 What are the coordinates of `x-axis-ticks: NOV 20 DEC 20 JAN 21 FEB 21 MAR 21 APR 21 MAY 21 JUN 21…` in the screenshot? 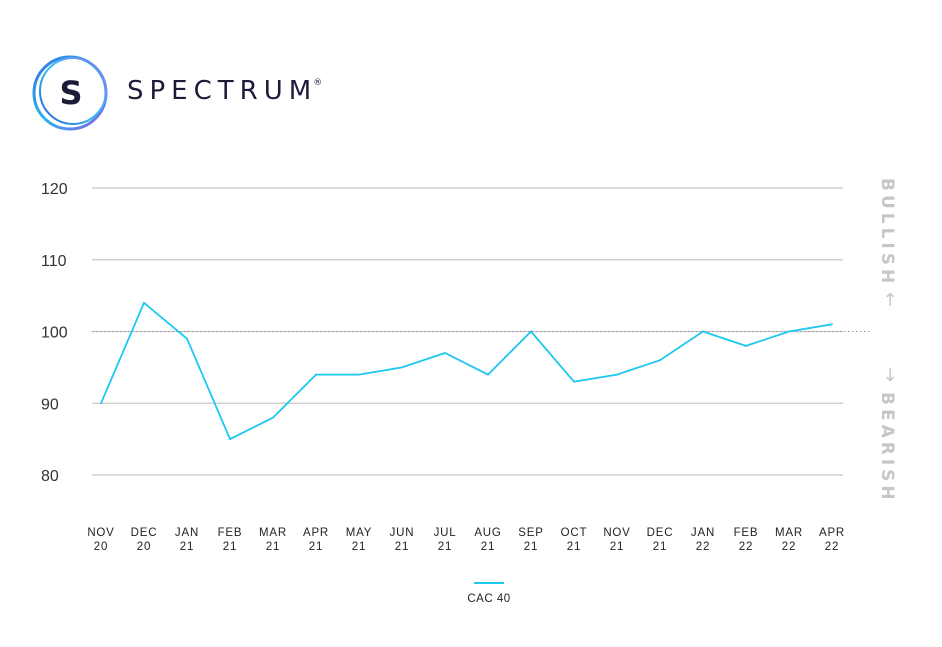 It's located at (466, 540).